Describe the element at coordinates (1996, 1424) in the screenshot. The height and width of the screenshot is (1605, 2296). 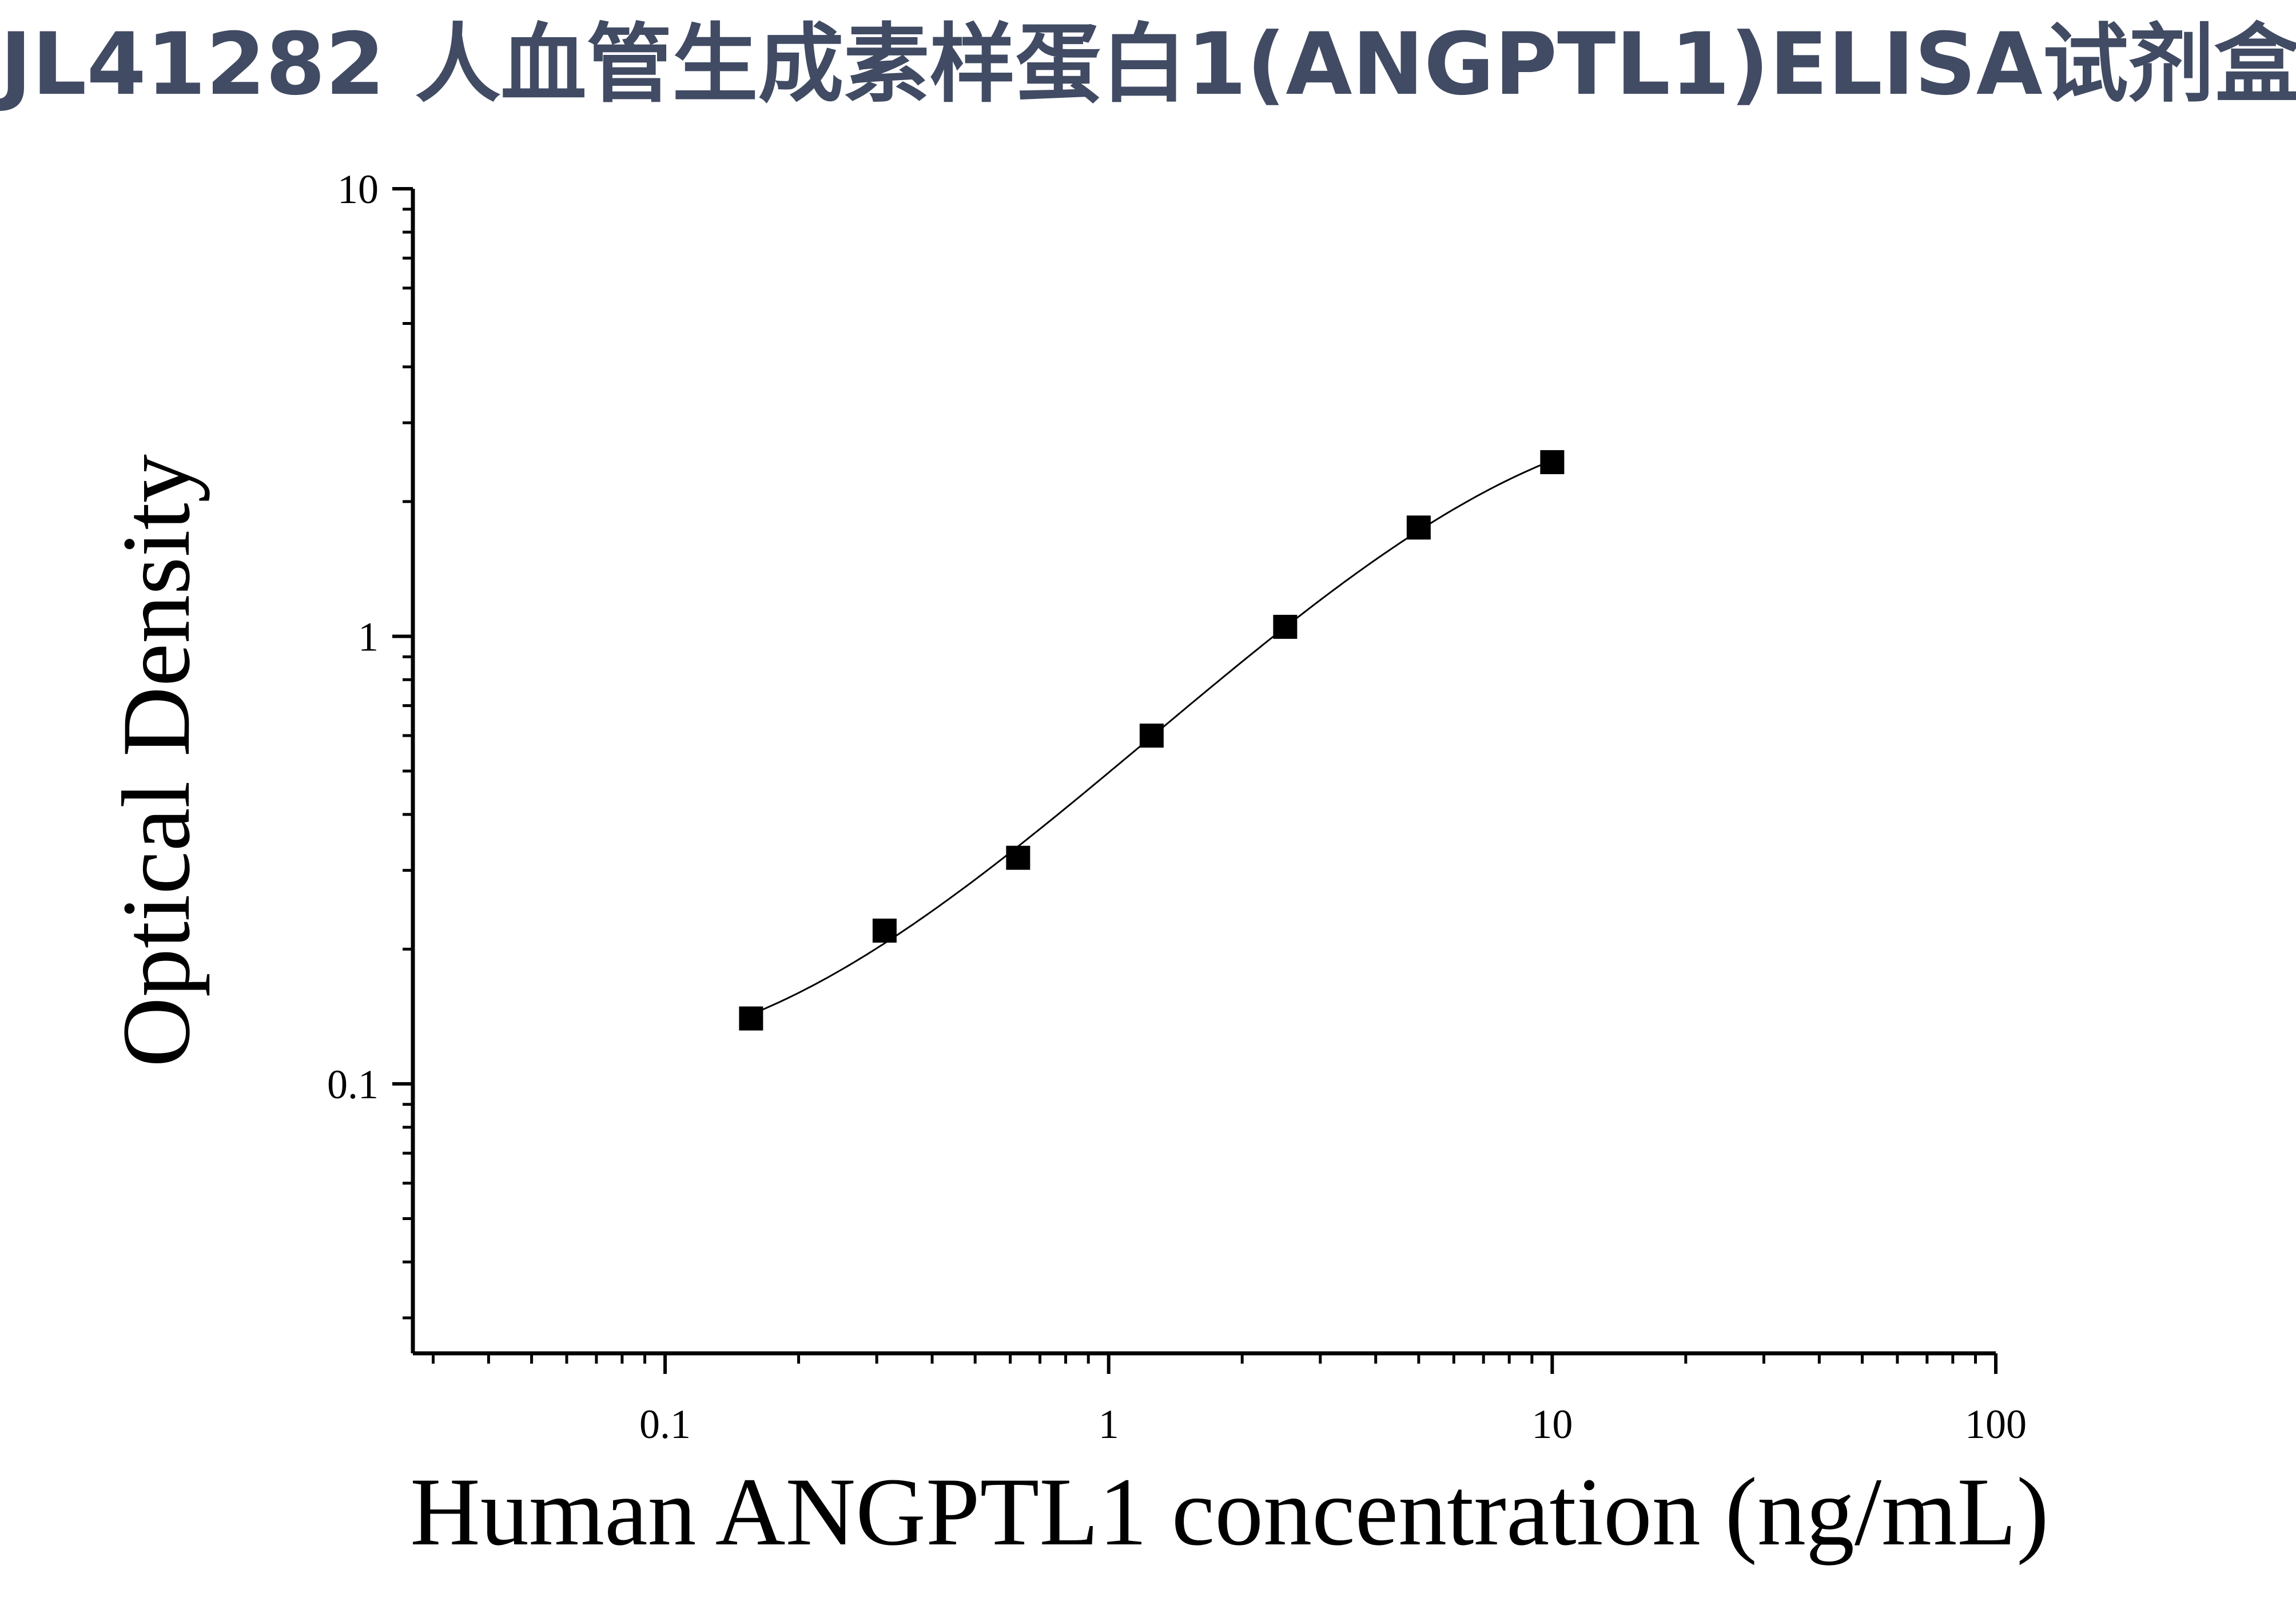
I see `x-tick-label: 100` at that location.